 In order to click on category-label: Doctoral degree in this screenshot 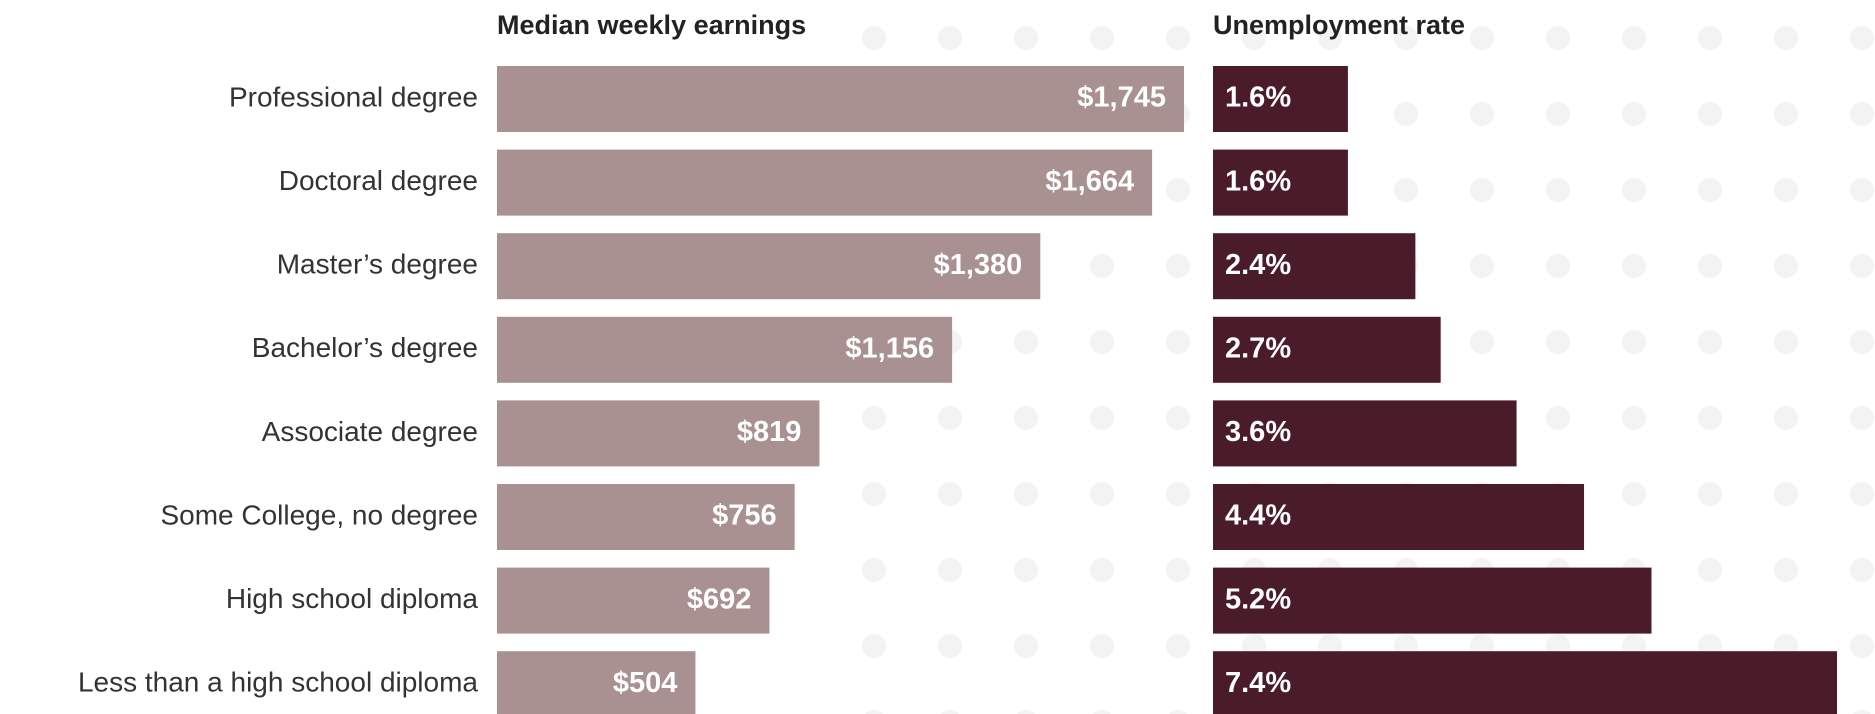, I will do `click(378, 180)`.